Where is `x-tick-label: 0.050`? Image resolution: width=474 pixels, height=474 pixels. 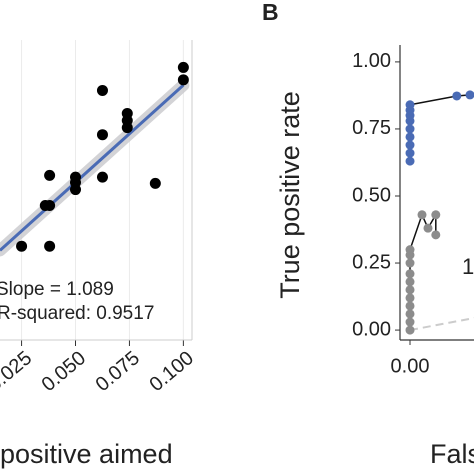 x-tick-label: 0.050 is located at coordinates (64, 371).